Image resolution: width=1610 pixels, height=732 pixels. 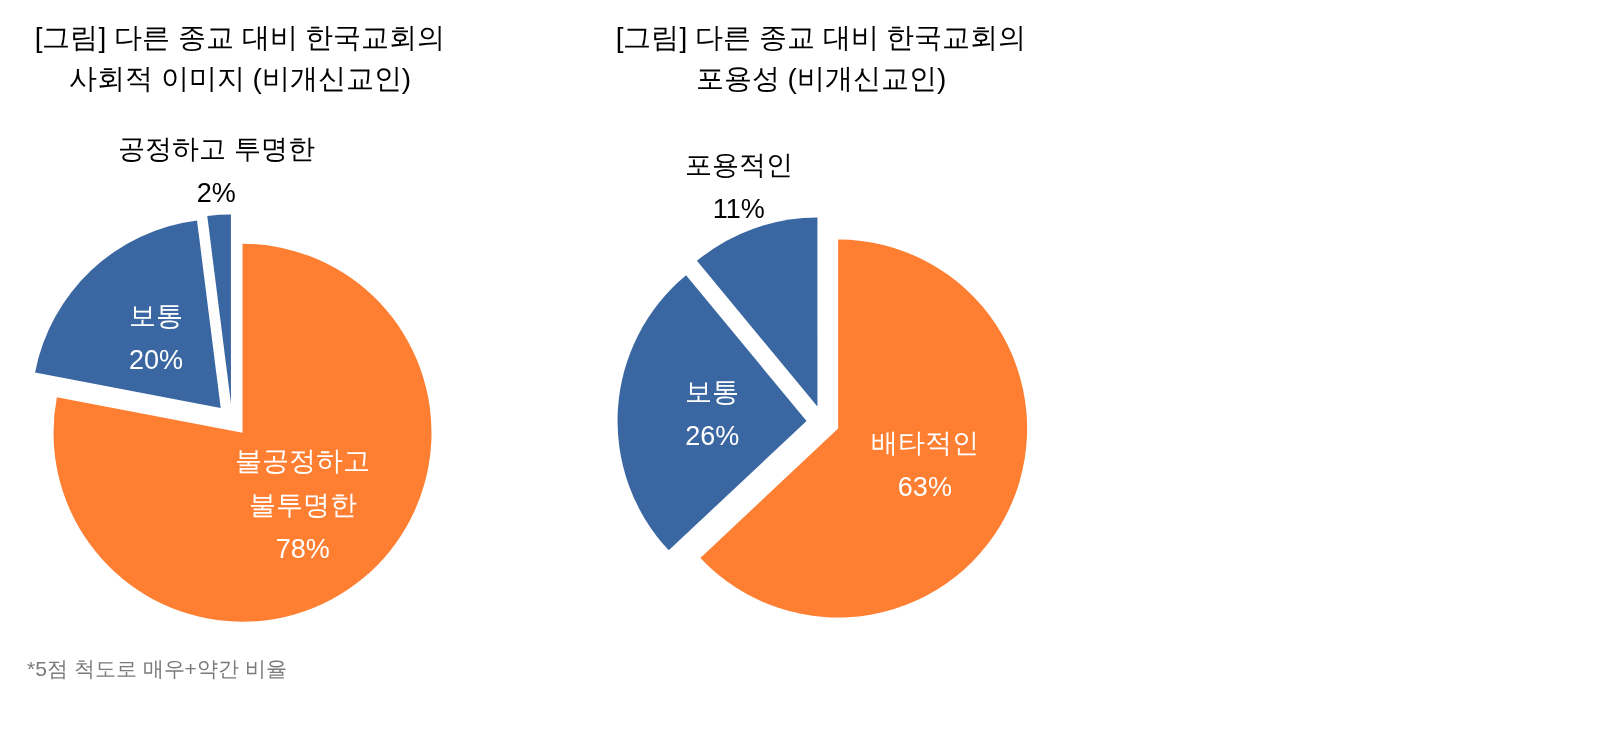 What do you see at coordinates (738, 164) in the screenshot?
I see `slice-label: 포용적인` at bounding box center [738, 164].